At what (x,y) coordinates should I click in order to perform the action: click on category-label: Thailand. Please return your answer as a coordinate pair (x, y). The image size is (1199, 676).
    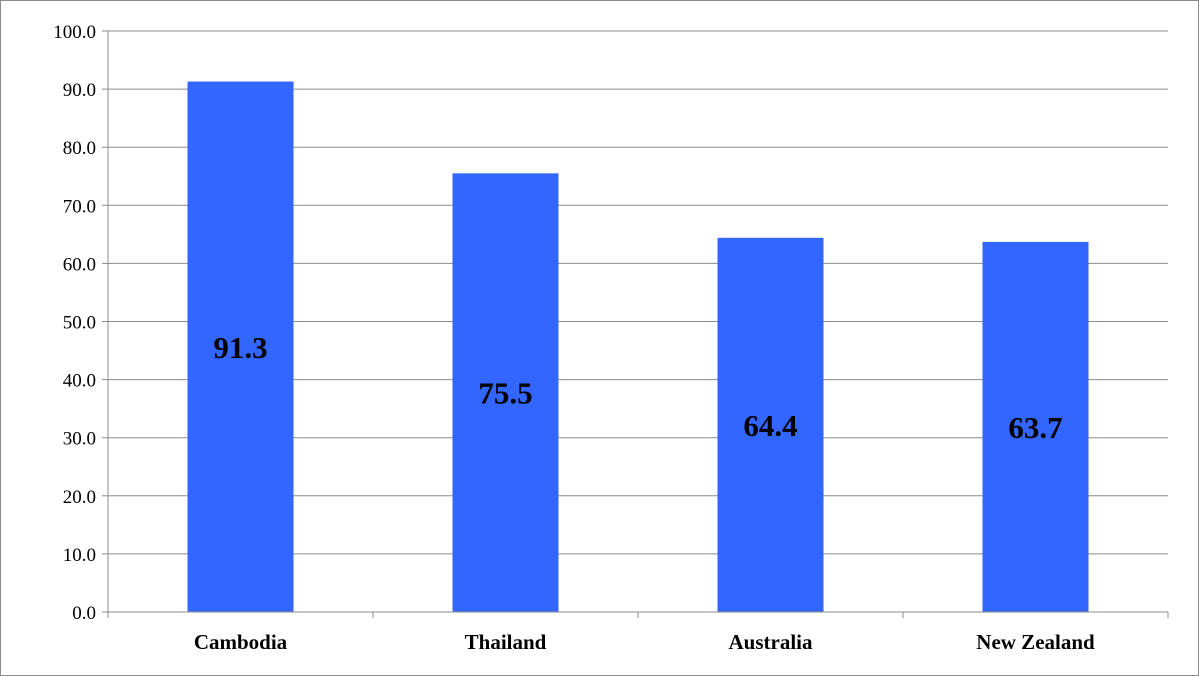
    Looking at the image, I should click on (506, 642).